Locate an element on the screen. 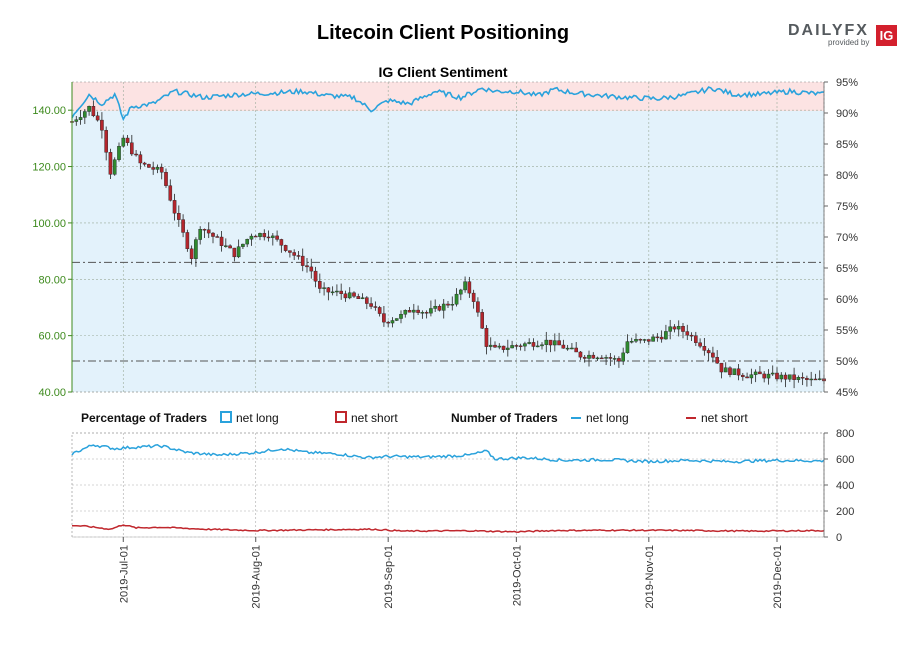 This screenshot has height=650, width=900. ig-logo: IG is located at coordinates (886, 35).